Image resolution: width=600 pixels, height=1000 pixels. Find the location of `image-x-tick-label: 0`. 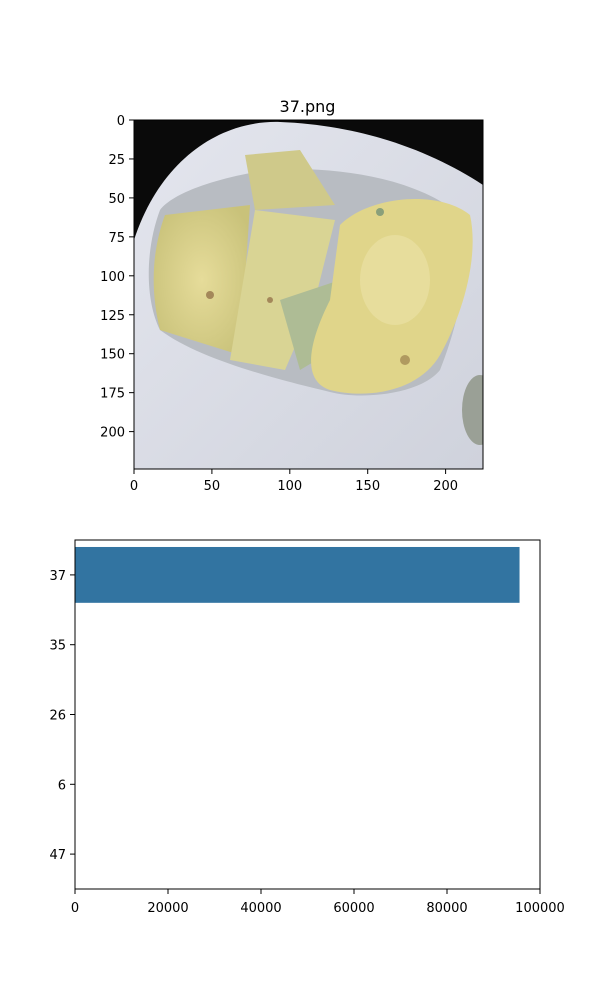

image-x-tick-label: 0 is located at coordinates (134, 486).